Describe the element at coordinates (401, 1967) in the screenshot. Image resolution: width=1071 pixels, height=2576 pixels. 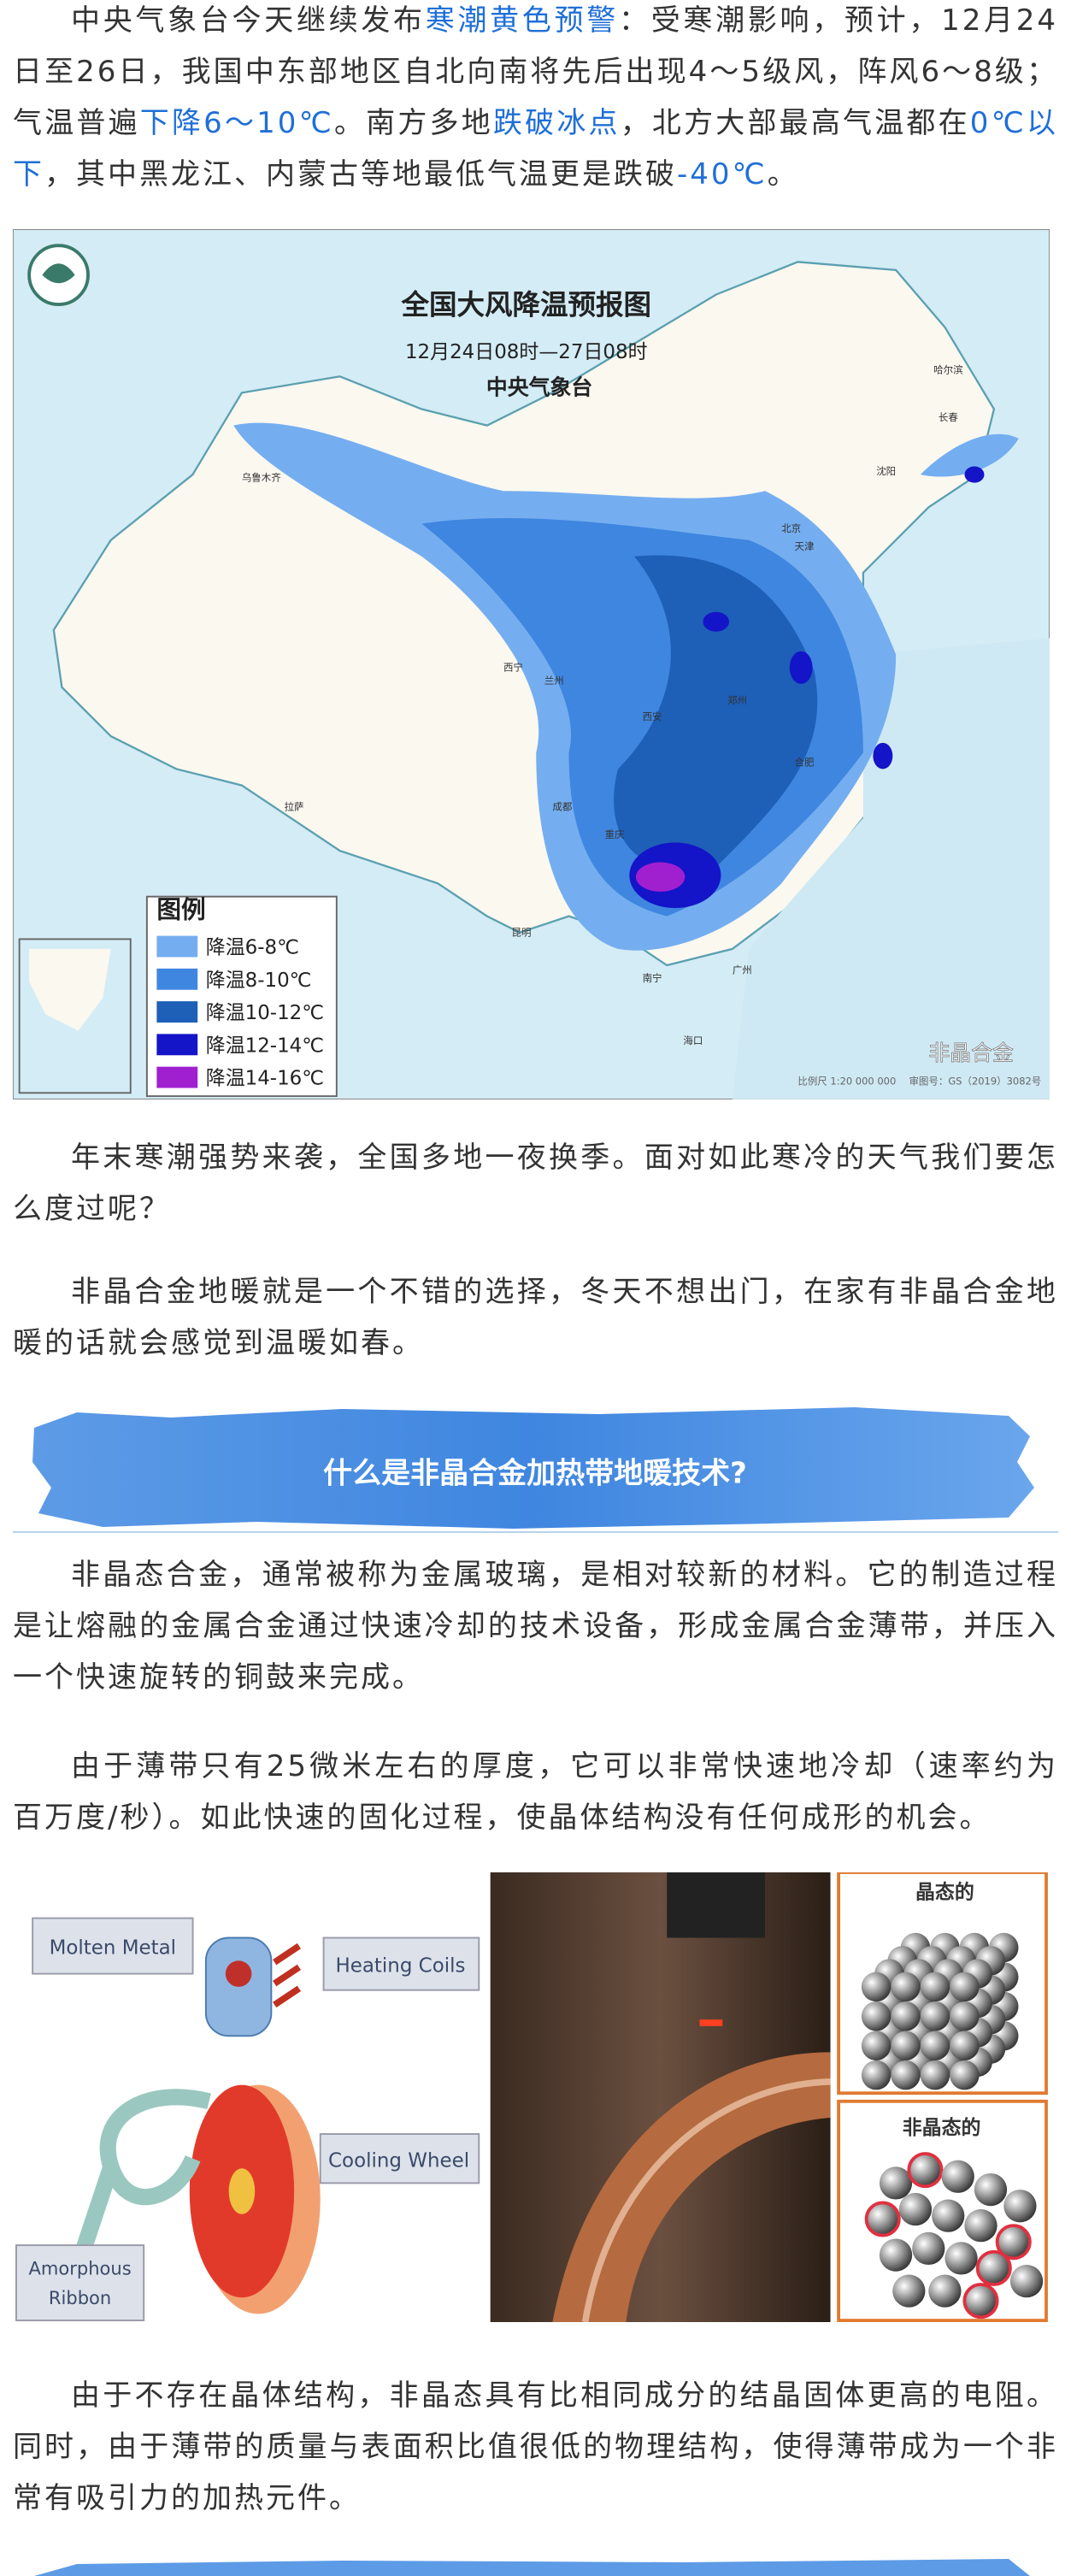
I see `label-heating-coils: Heating Coils` at that location.